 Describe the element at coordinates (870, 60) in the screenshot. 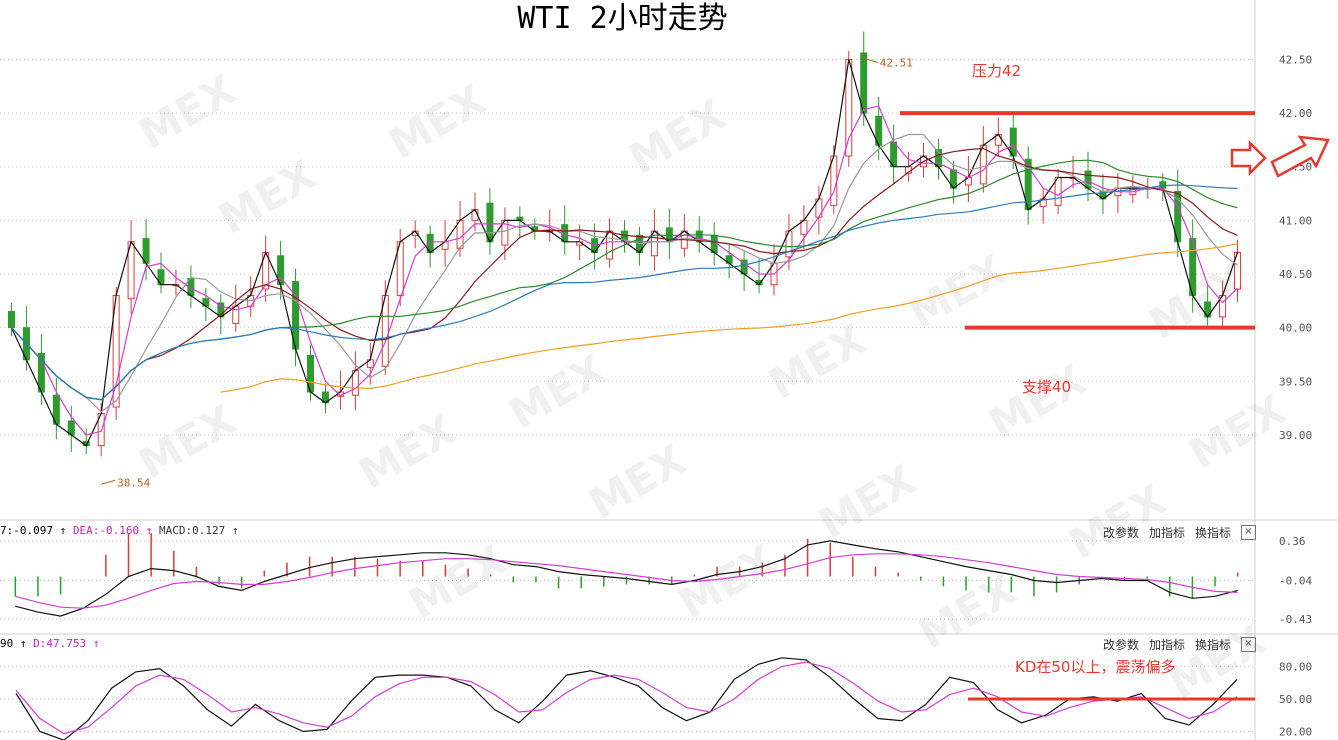

I see `high-label-pointer` at that location.